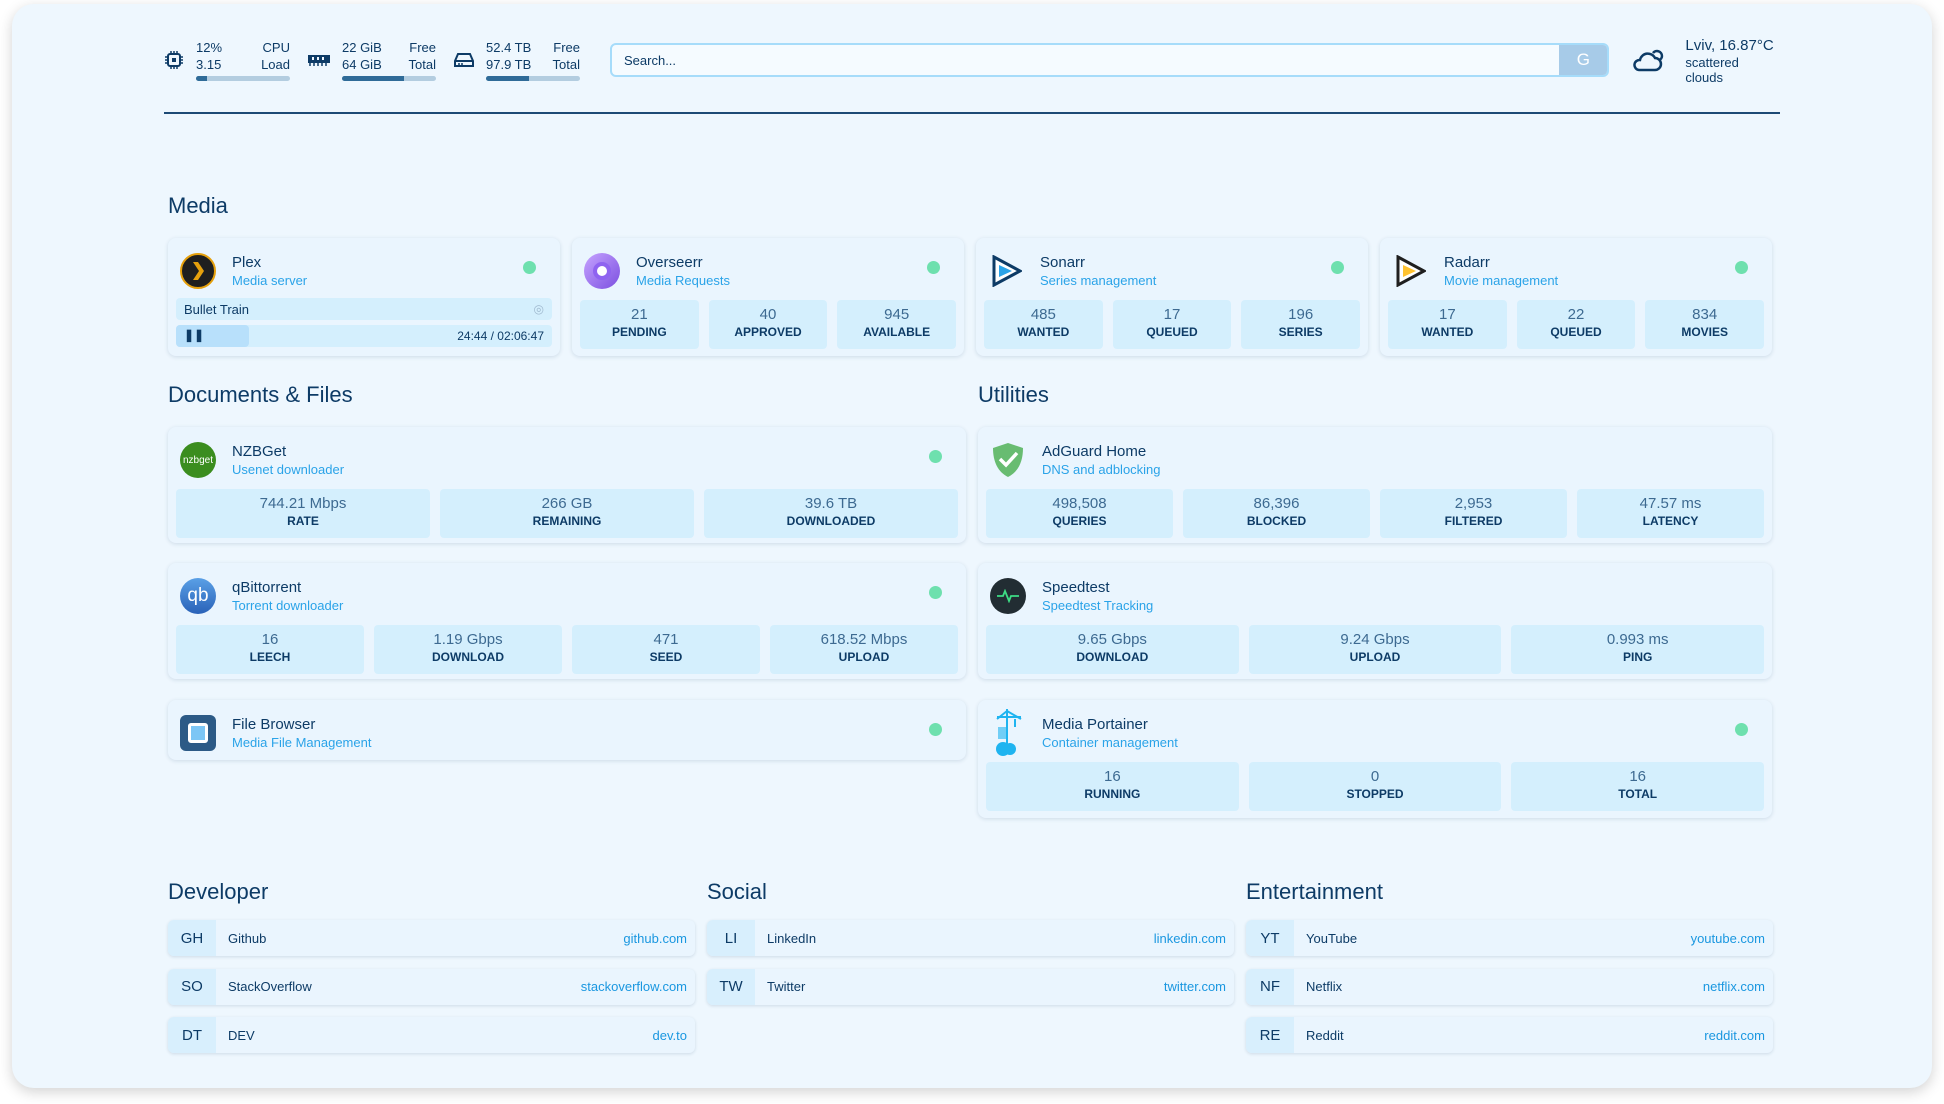 The width and height of the screenshot is (1944, 1104). I want to click on stat-value: 2,953, so click(1473, 503).